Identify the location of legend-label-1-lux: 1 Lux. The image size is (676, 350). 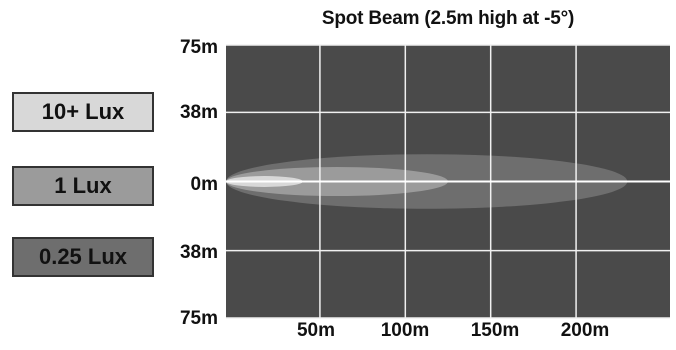
(83, 185).